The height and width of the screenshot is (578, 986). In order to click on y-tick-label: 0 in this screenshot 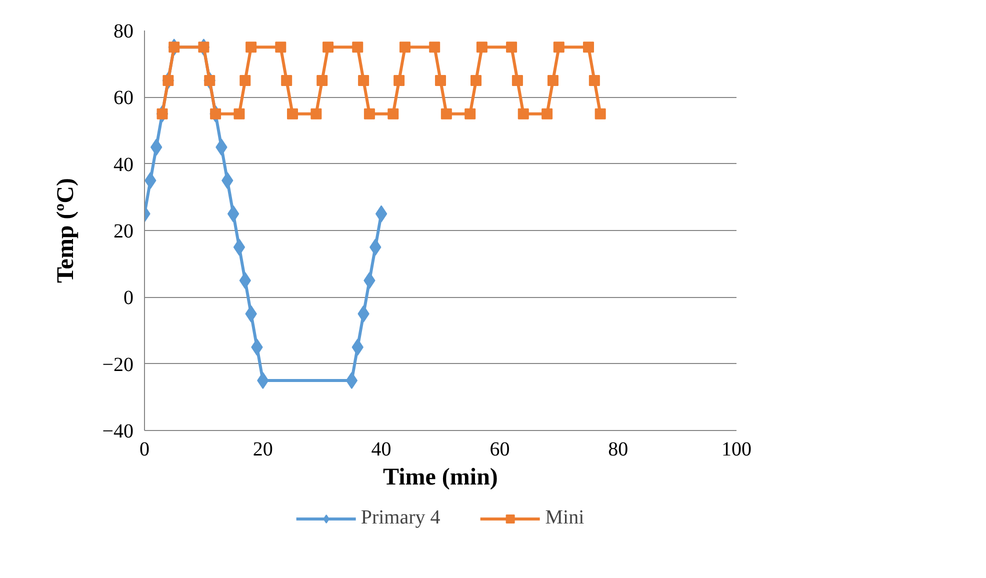, I will do `click(129, 298)`.